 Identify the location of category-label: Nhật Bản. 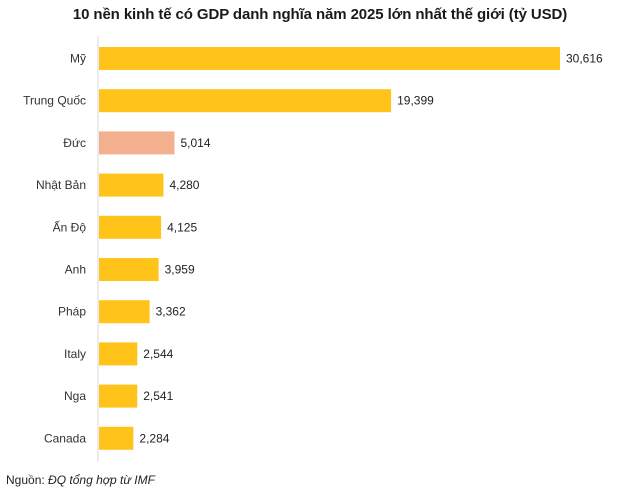
(61, 185).